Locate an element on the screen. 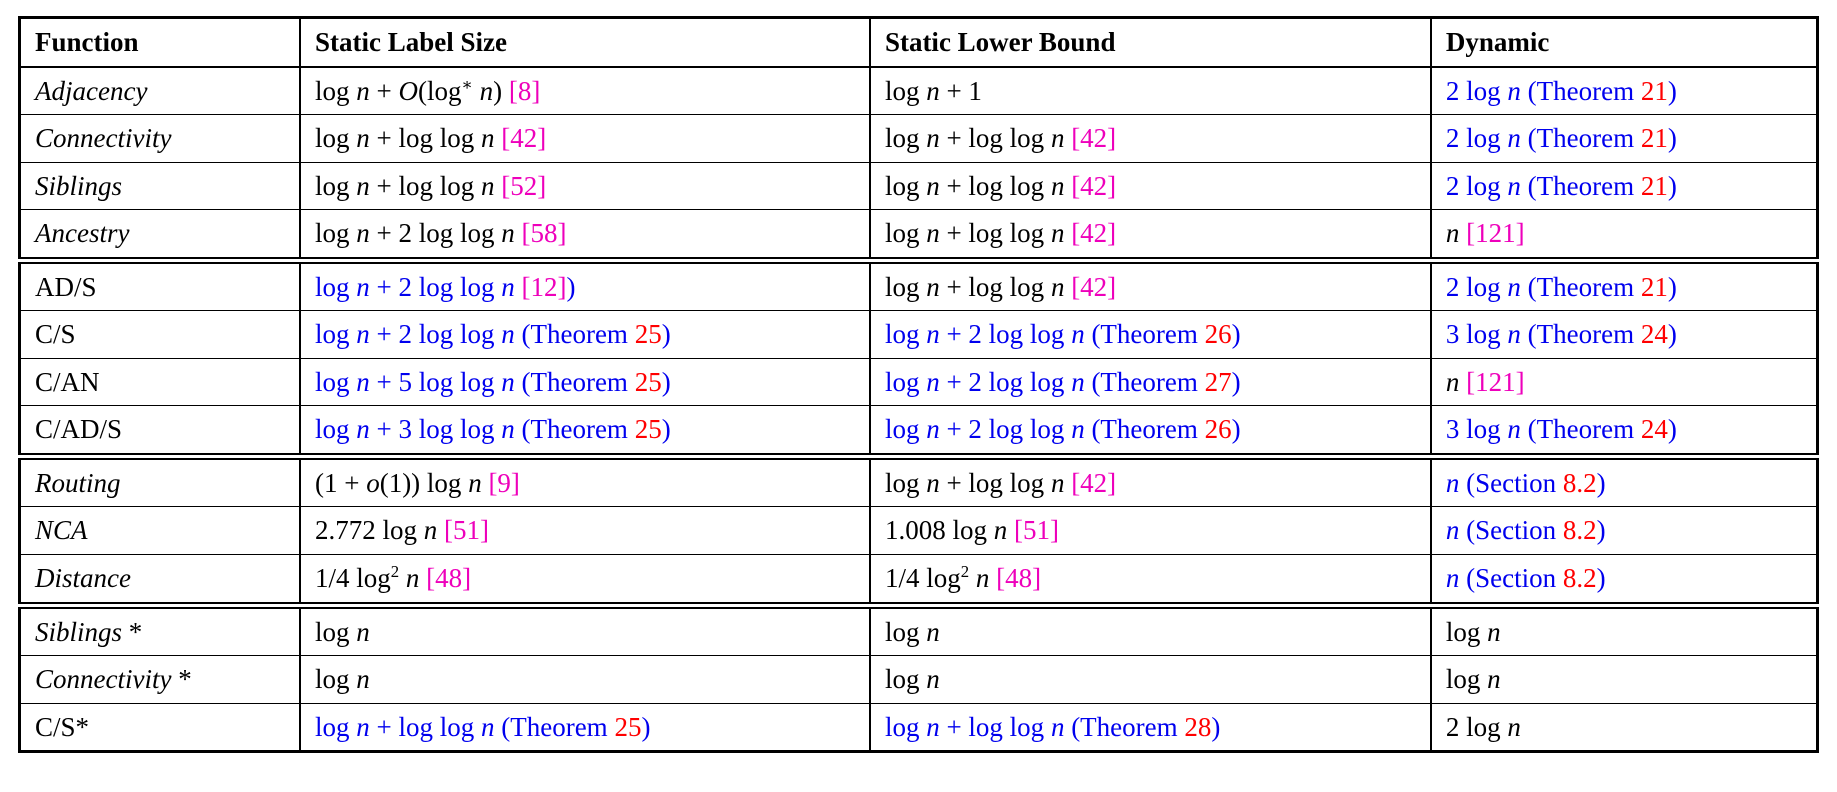 The image size is (1837, 792). math-text: log n + 1 is located at coordinates (933, 90).